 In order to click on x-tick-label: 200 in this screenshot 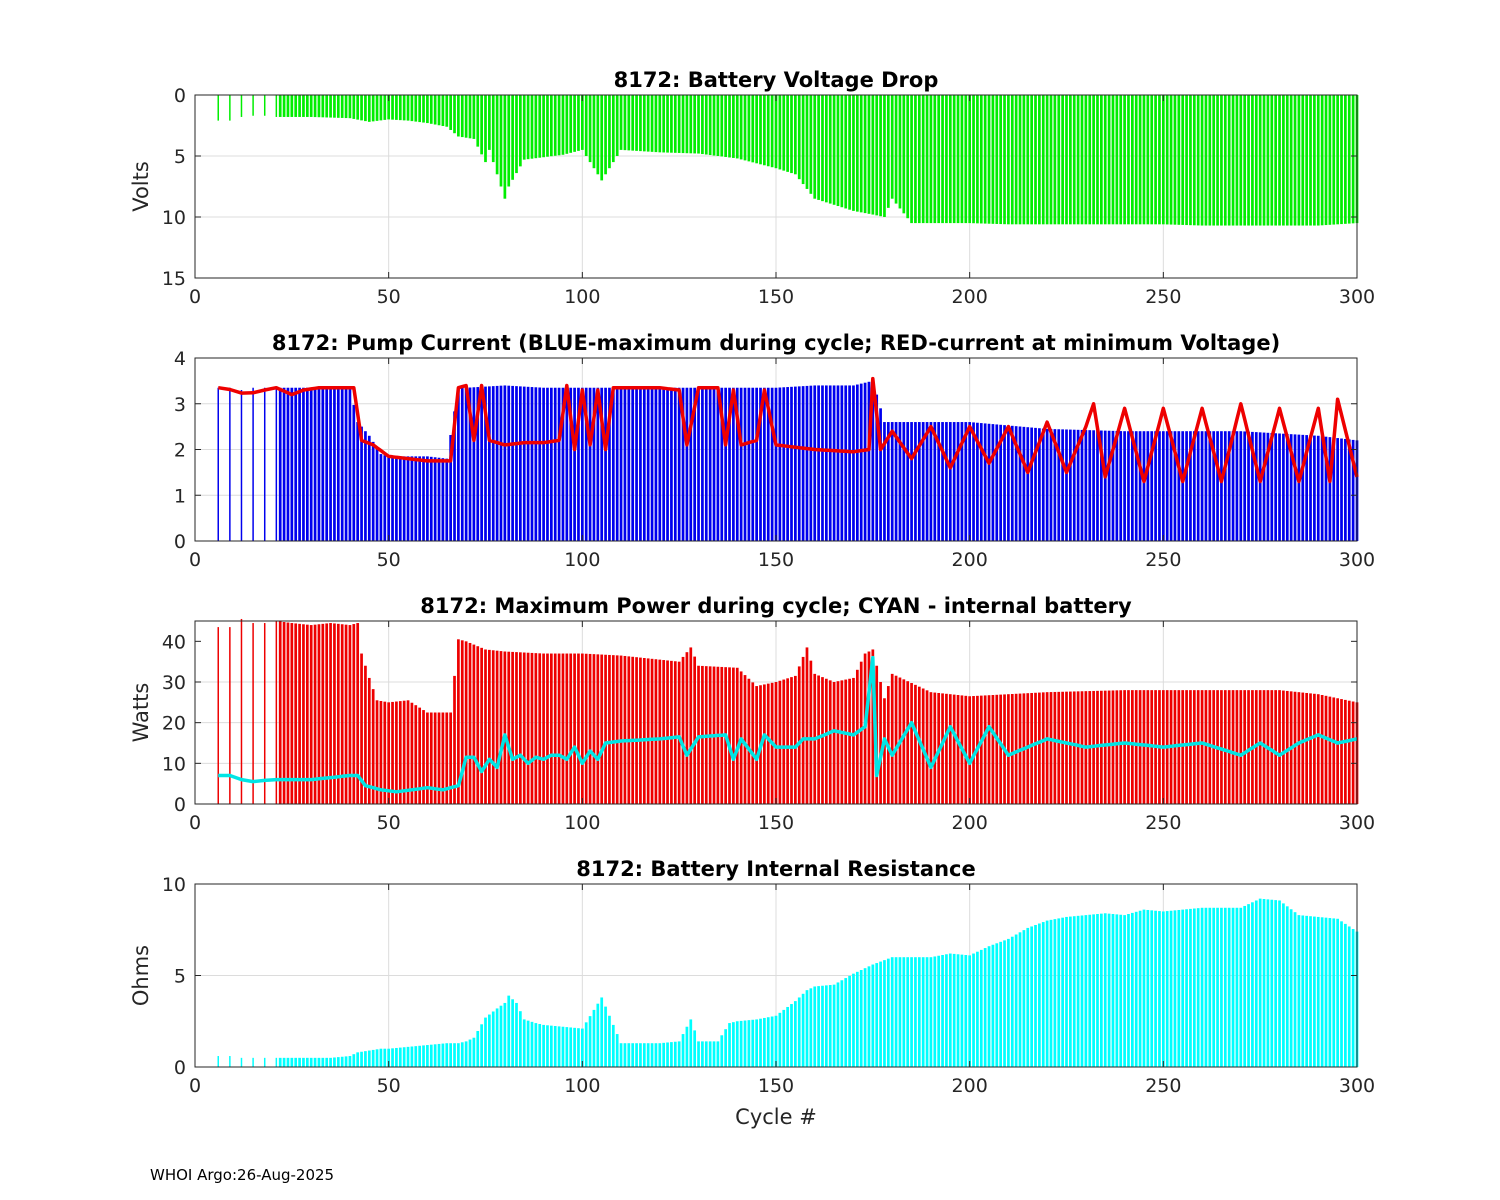, I will do `click(970, 1086)`.